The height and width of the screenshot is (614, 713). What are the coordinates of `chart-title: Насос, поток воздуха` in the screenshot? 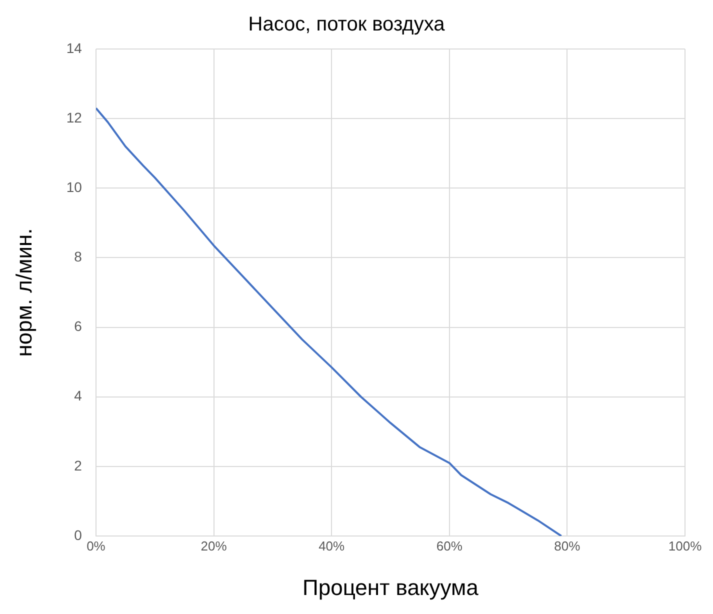 It's located at (347, 25).